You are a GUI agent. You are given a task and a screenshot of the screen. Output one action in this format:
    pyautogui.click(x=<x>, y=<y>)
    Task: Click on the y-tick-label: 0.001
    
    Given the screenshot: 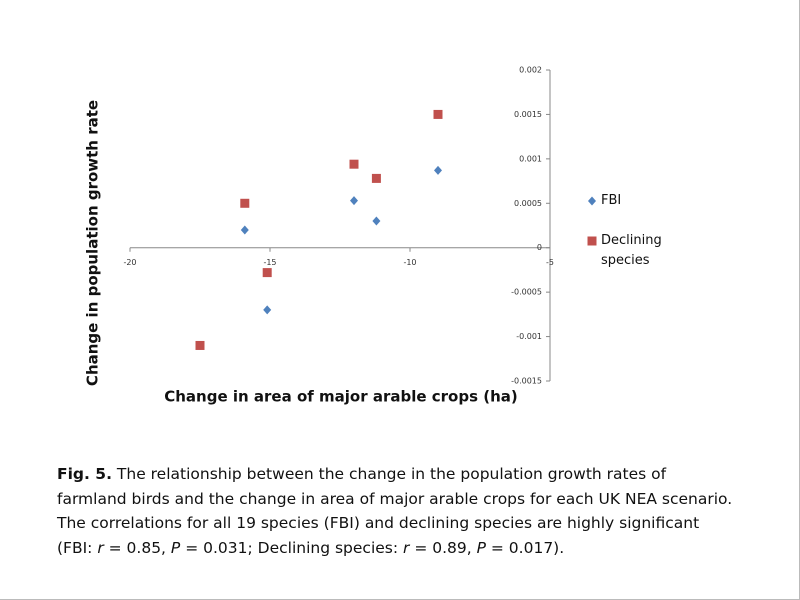 What is the action you would take?
    pyautogui.click(x=530, y=158)
    